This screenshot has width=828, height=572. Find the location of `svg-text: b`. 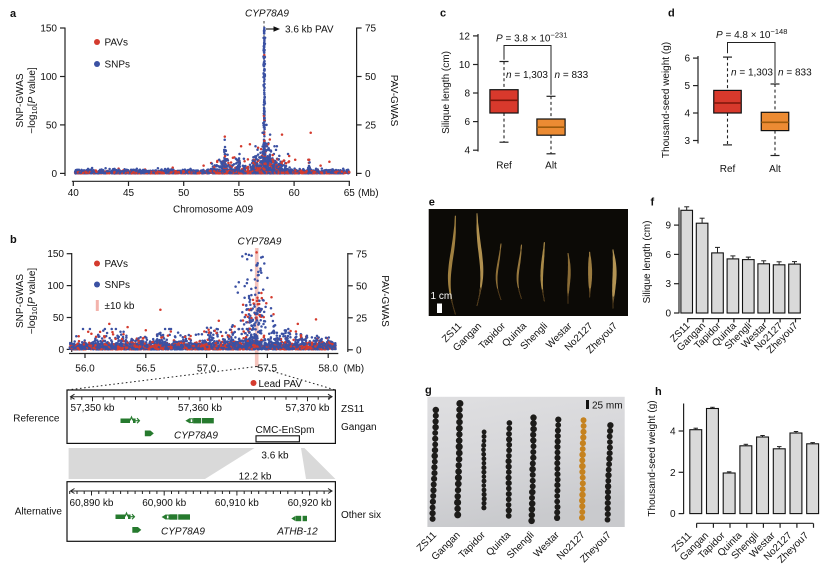

svg-text: b is located at coordinates (13, 240).